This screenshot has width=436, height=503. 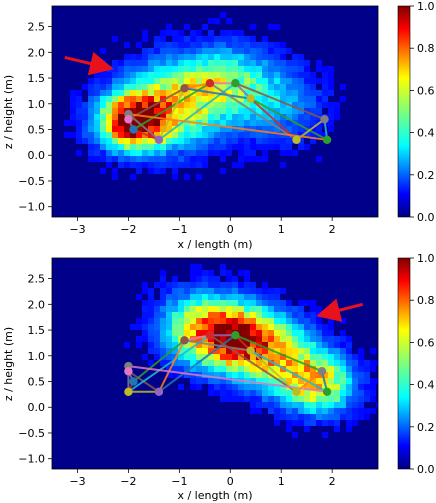 I want to click on annotation-arrow, so click(x=340, y=310).